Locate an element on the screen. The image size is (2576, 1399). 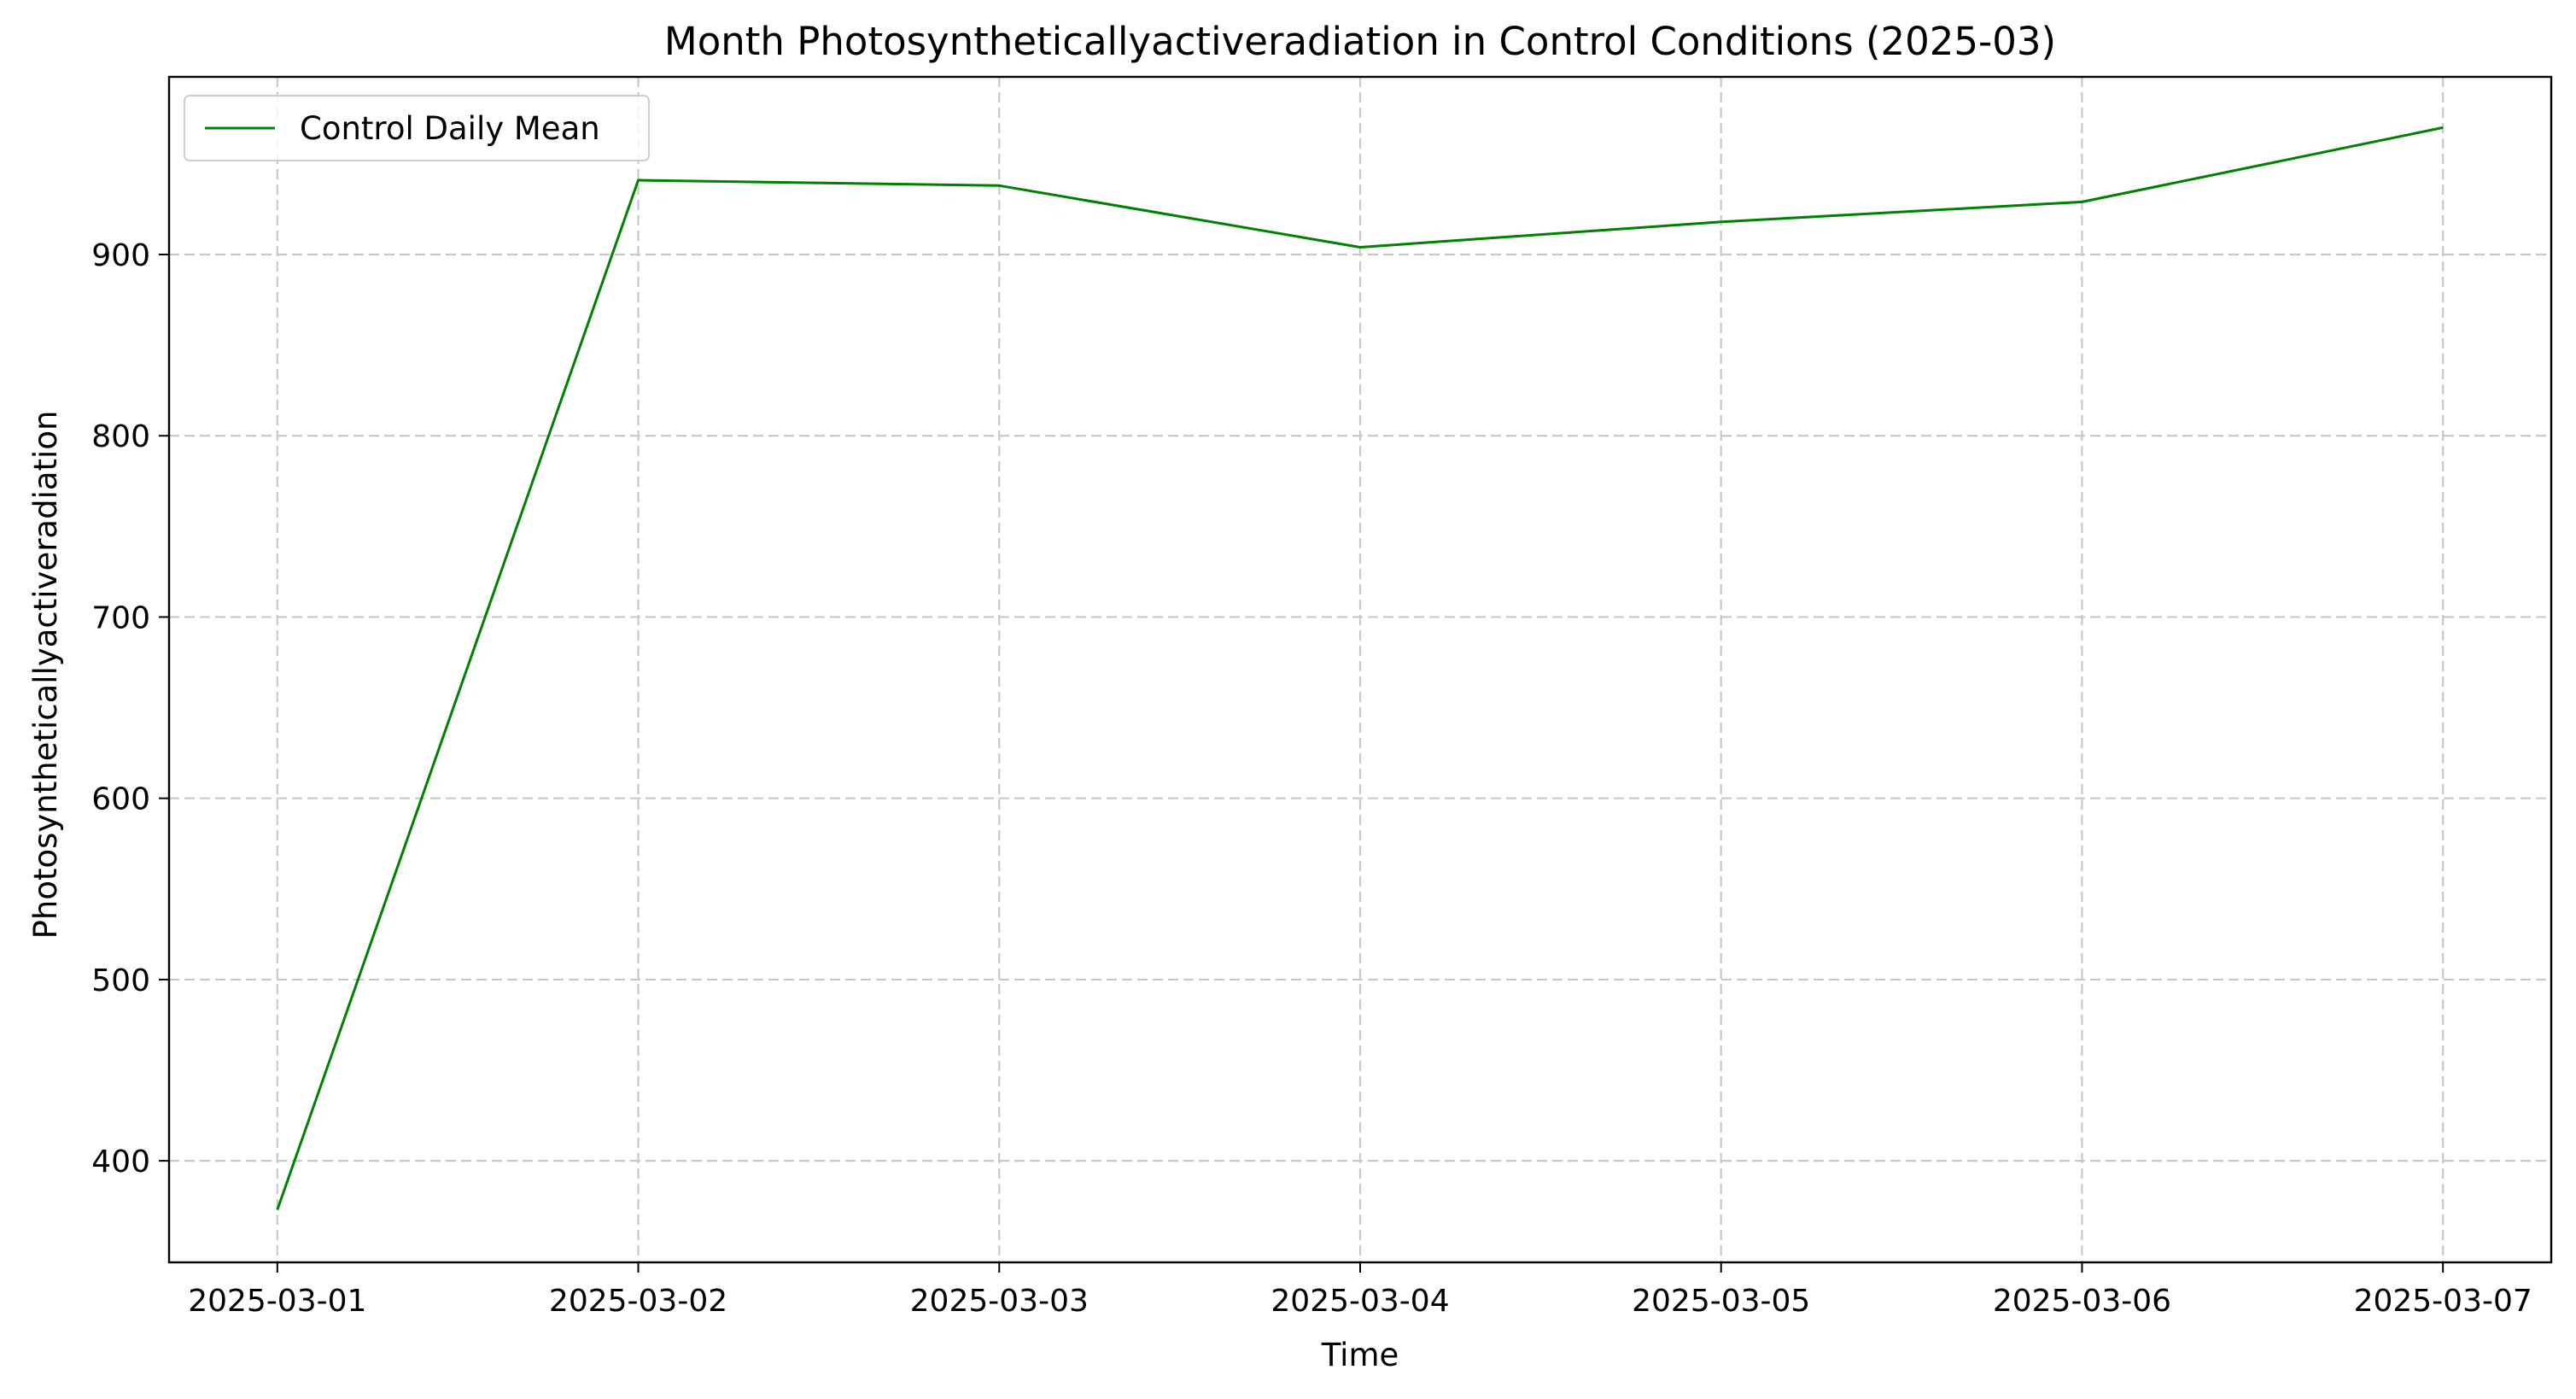
y-tick-label: 500 is located at coordinates (120, 980).